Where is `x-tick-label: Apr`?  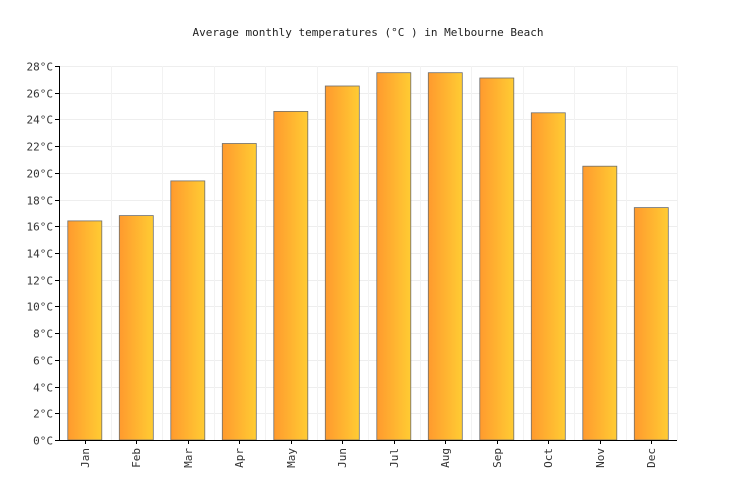 x-tick-label: Apr is located at coordinates (239, 458).